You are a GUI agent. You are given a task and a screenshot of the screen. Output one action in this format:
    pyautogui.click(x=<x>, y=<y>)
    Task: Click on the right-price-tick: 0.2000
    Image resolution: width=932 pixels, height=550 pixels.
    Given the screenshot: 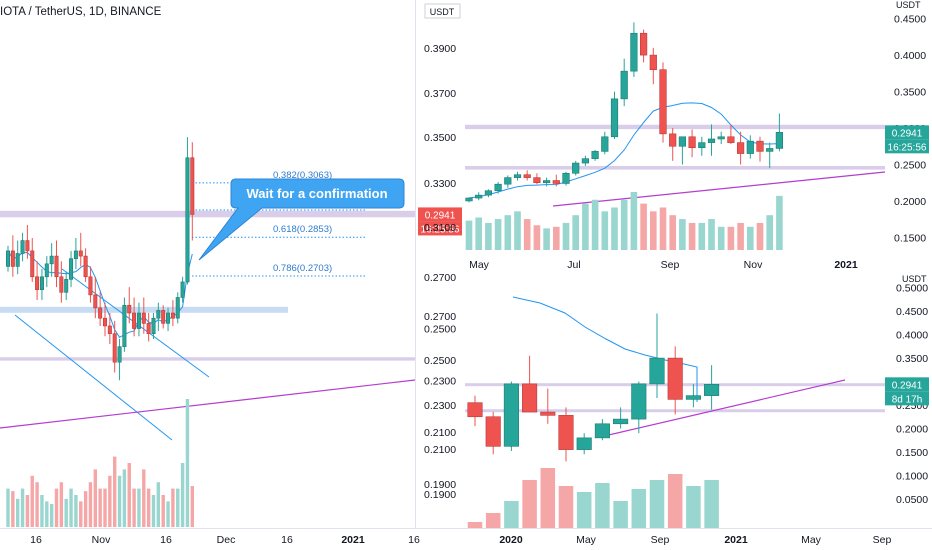 What is the action you would take?
    pyautogui.click(x=912, y=429)
    